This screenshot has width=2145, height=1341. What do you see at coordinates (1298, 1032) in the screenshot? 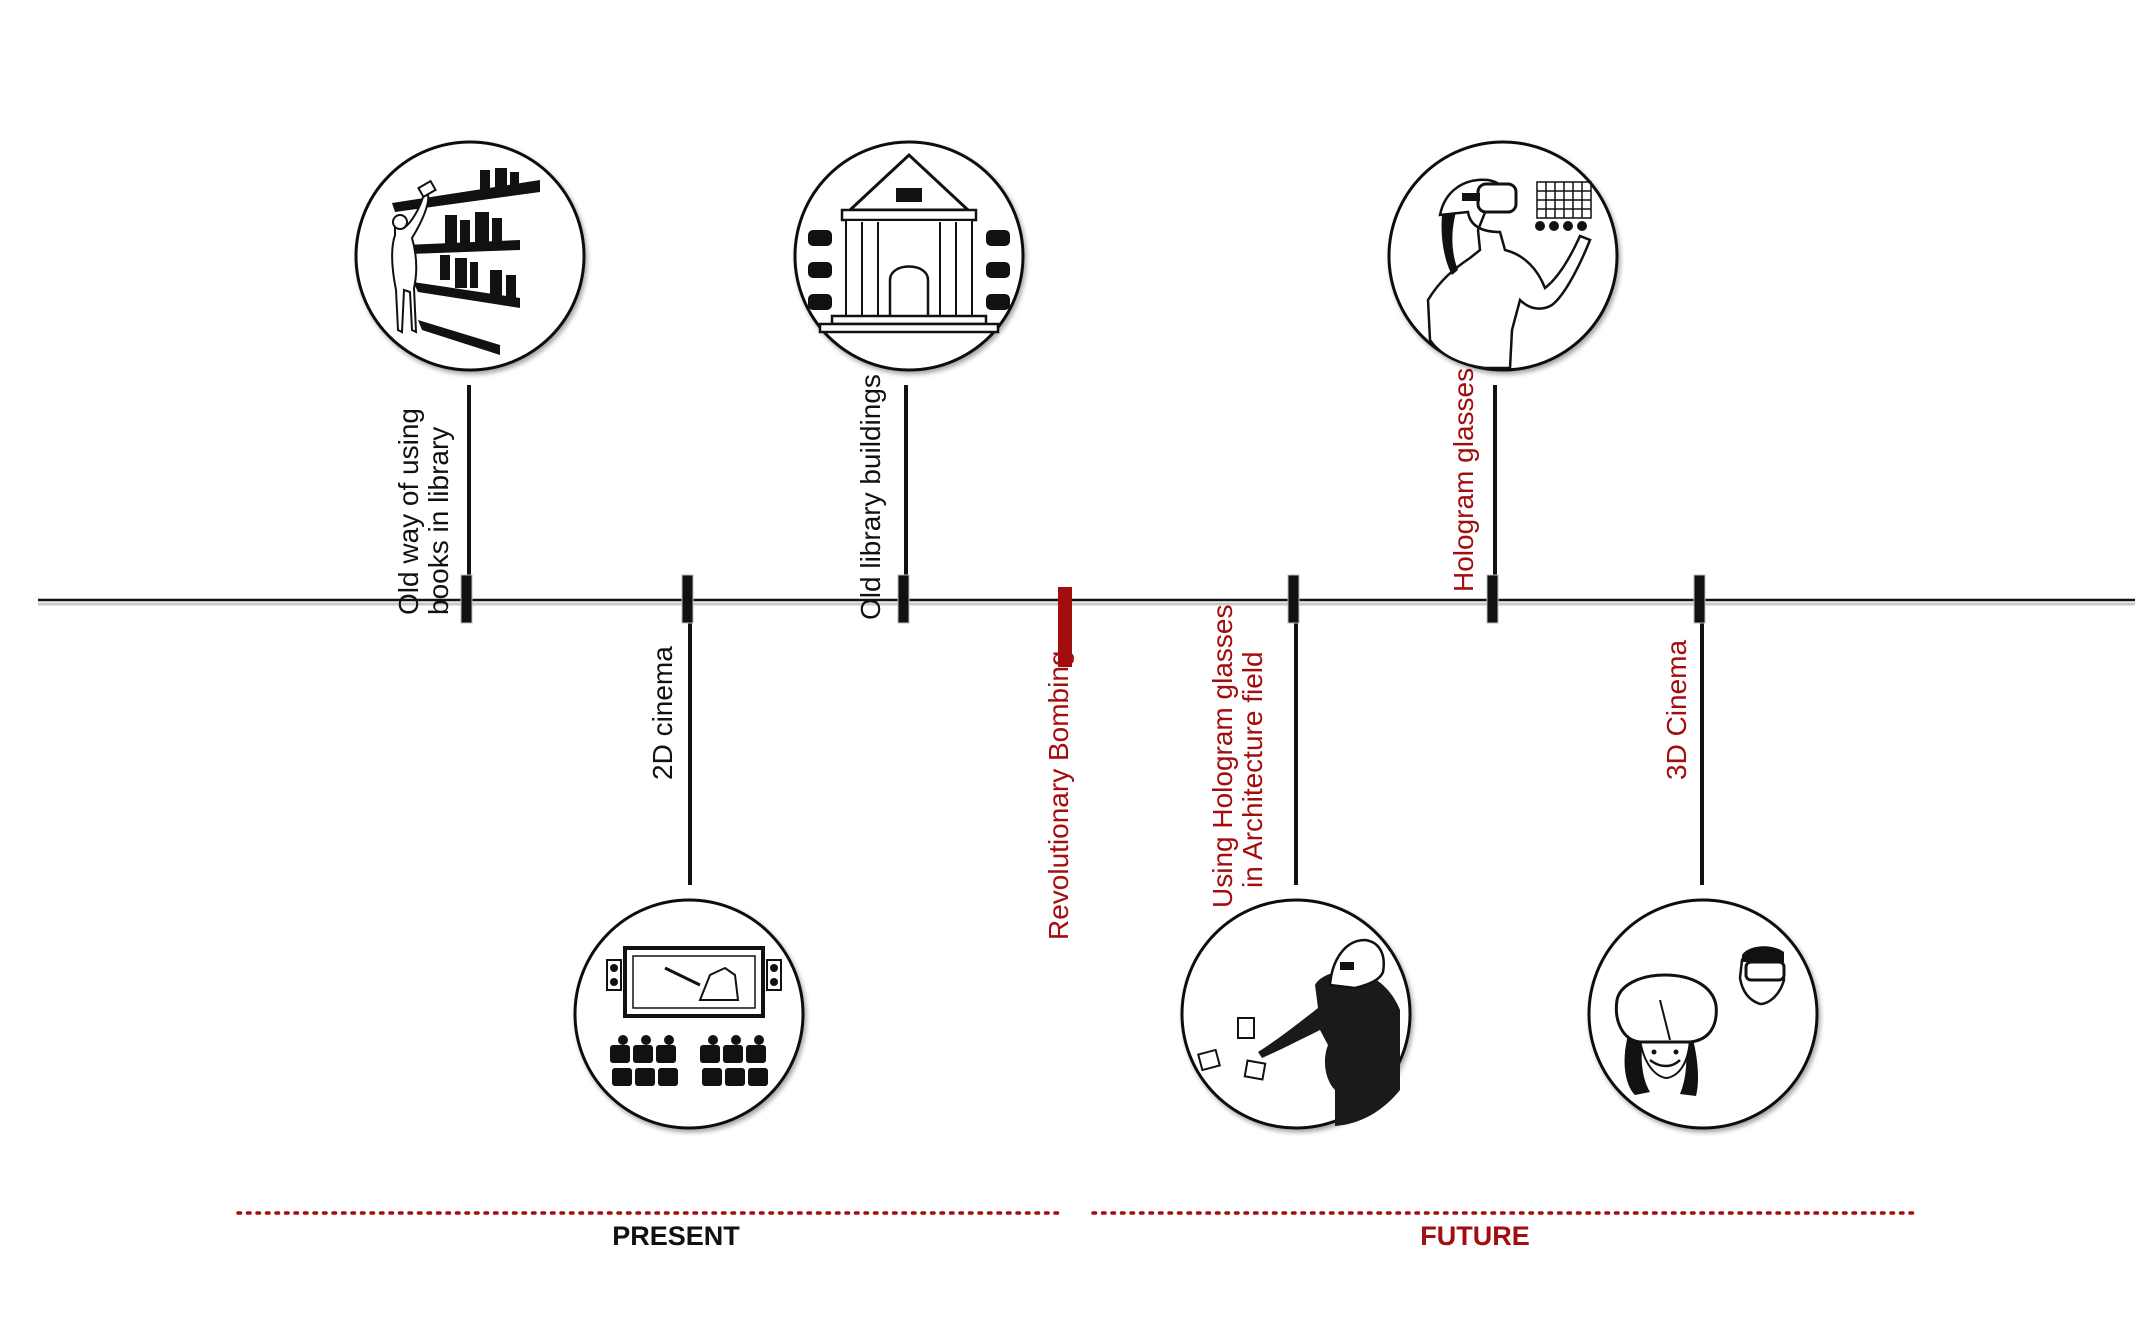
I see `hologram-architecture-drawing` at bounding box center [1298, 1032].